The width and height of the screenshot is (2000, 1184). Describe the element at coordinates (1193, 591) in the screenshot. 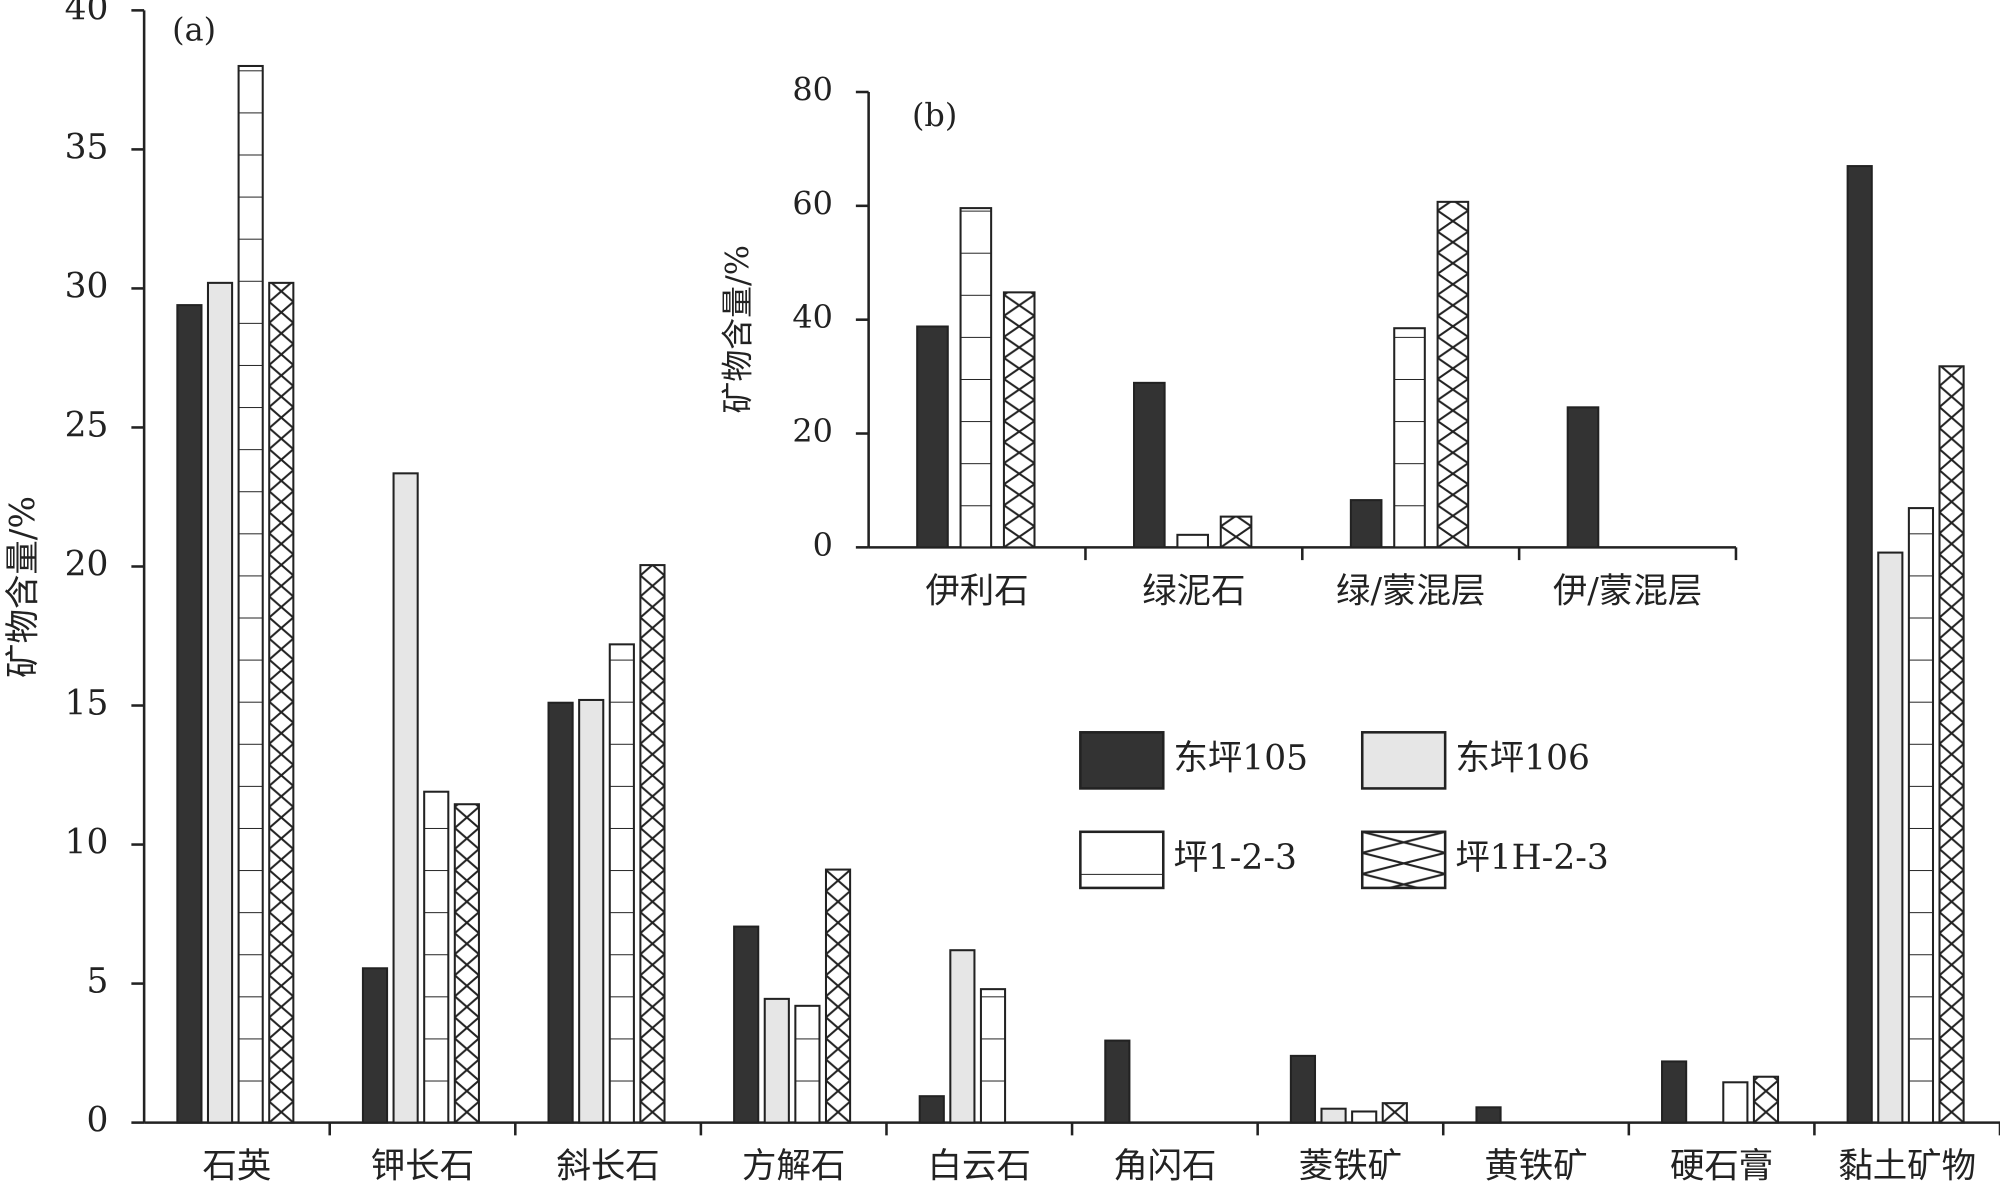

I see `x-tick-label: 绿泥石` at that location.